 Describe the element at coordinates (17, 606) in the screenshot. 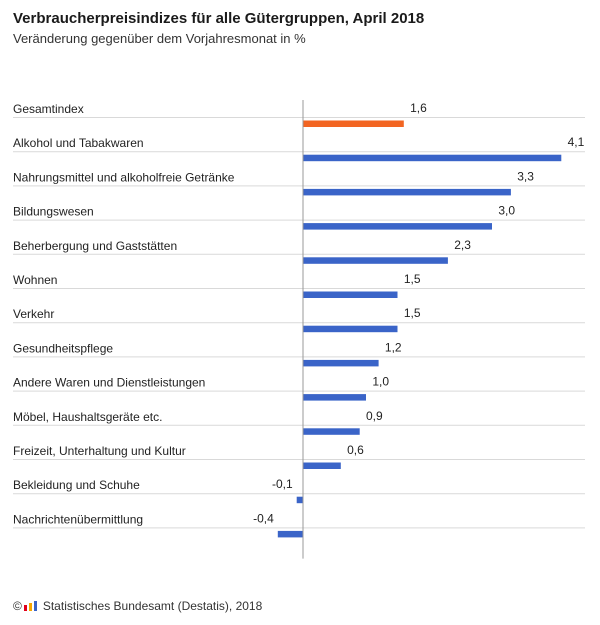

I see `copyright-symbol: ©` at that location.